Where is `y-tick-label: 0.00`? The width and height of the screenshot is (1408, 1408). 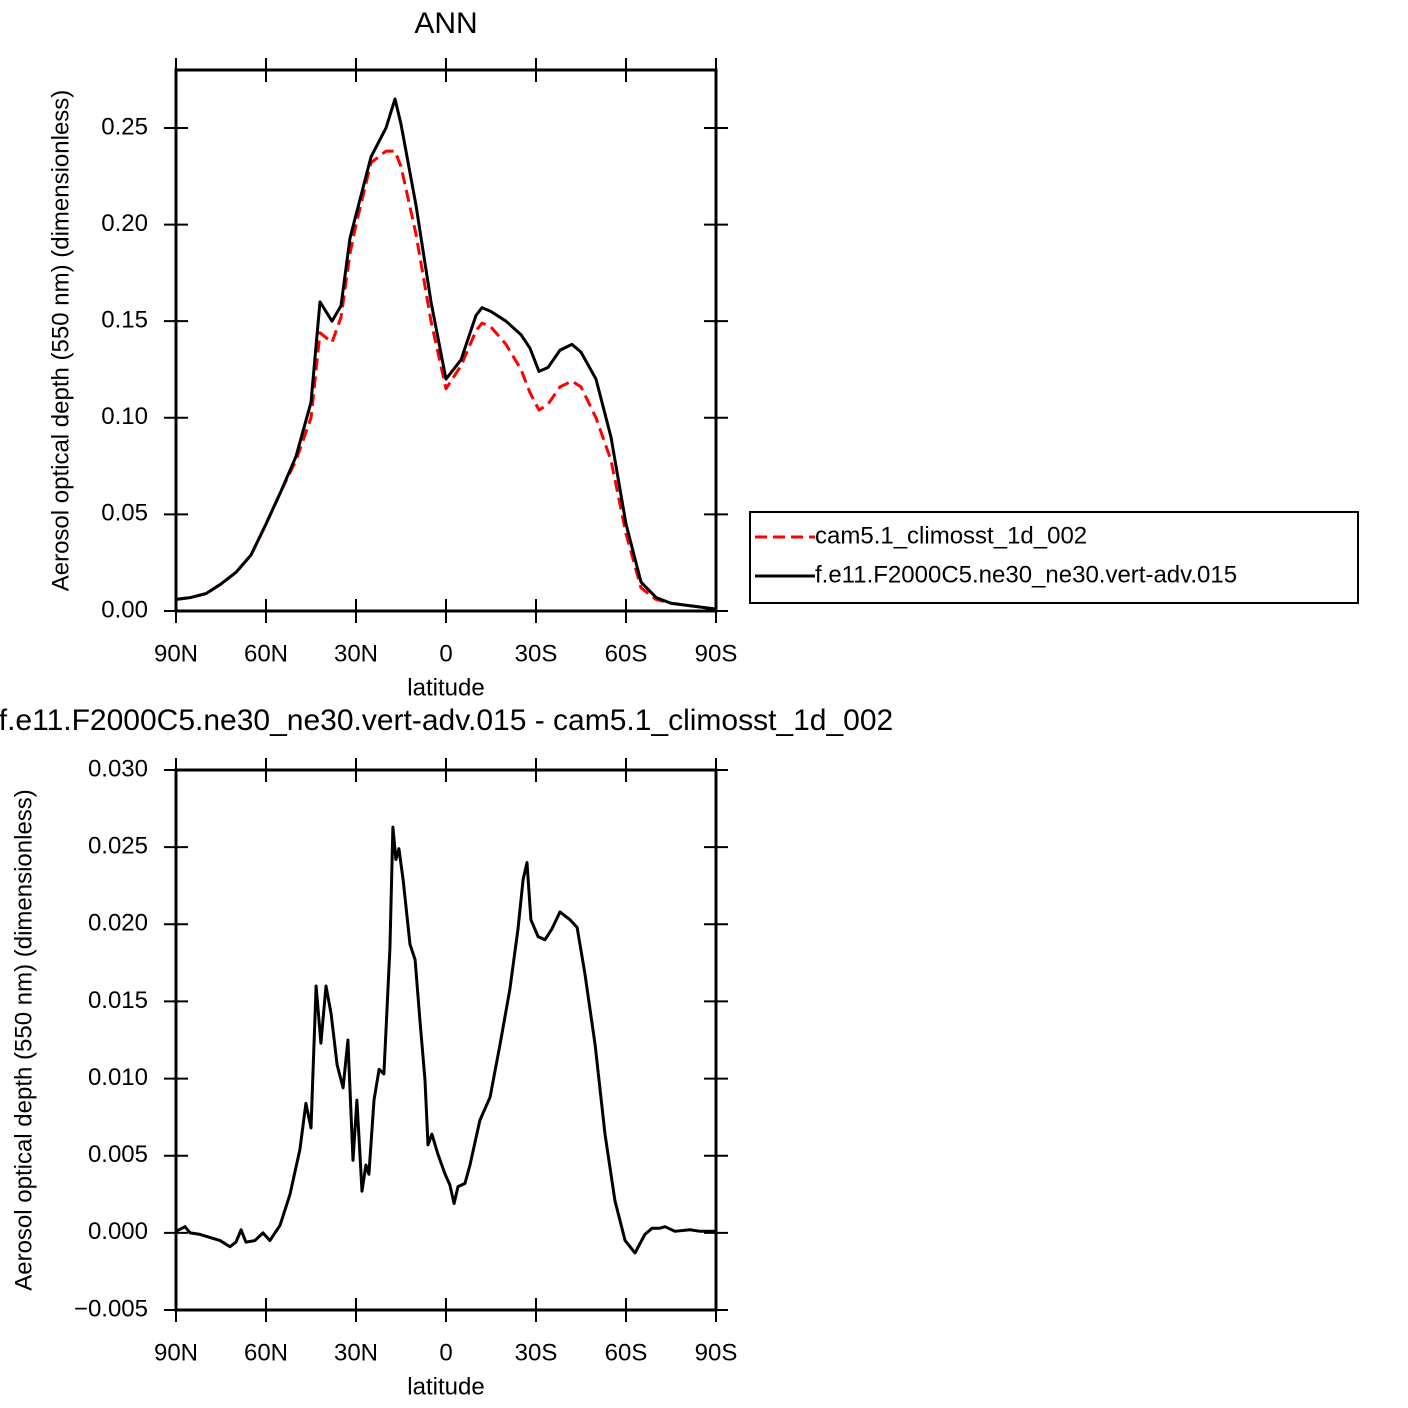 y-tick-label: 0.00 is located at coordinates (124, 609).